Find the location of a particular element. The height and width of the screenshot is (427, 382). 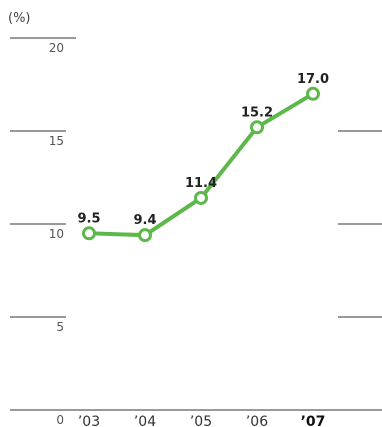

x-tick-1: ’04 is located at coordinates (145, 420).